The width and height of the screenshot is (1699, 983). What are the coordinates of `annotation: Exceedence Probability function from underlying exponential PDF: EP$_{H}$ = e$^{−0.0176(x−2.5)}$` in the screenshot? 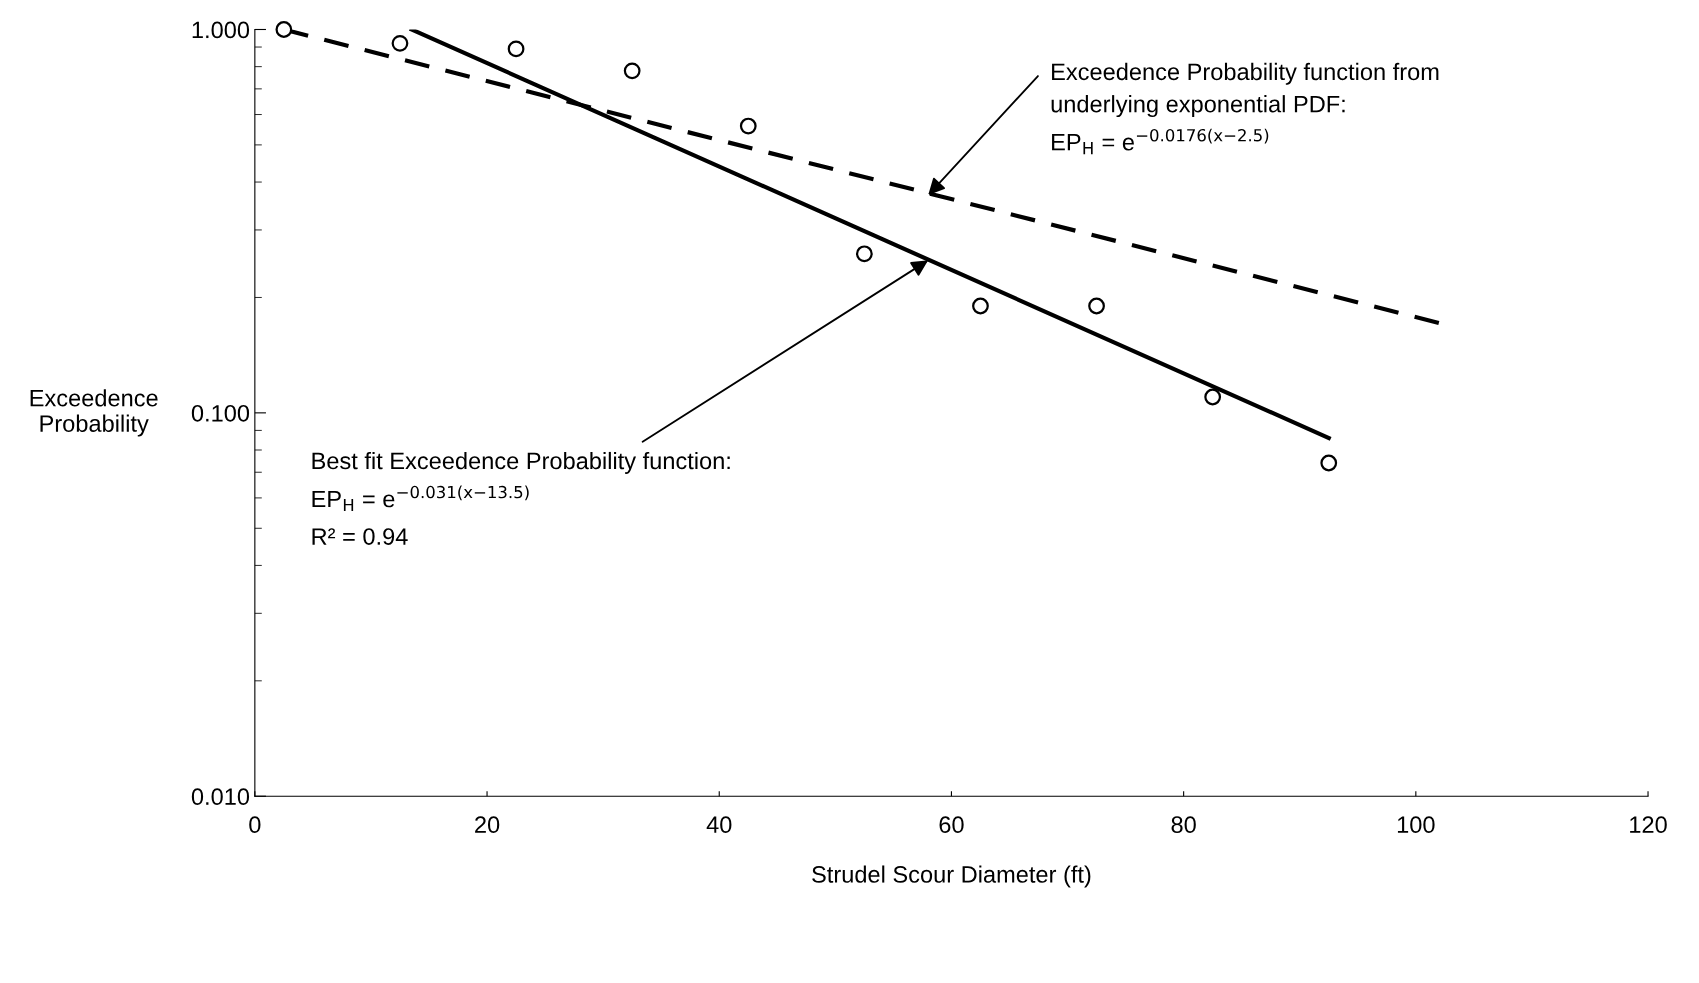 It's located at (1245, 108).